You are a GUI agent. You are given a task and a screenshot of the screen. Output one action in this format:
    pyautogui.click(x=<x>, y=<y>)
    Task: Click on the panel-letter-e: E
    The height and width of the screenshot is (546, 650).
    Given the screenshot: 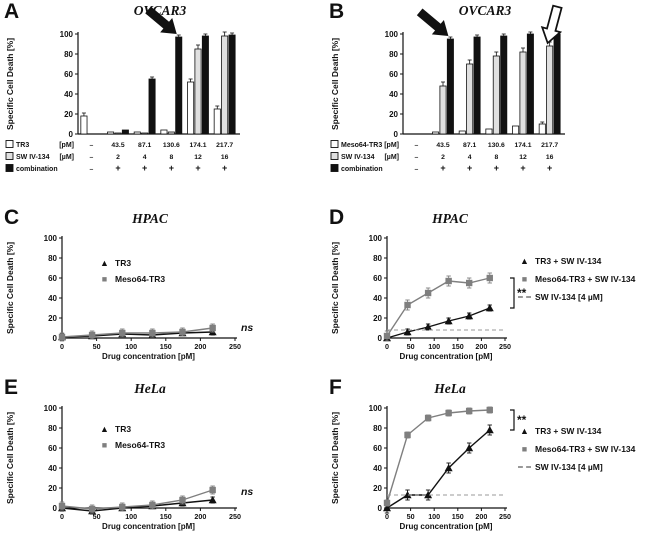 What is the action you would take?
    pyautogui.click(x=11, y=387)
    